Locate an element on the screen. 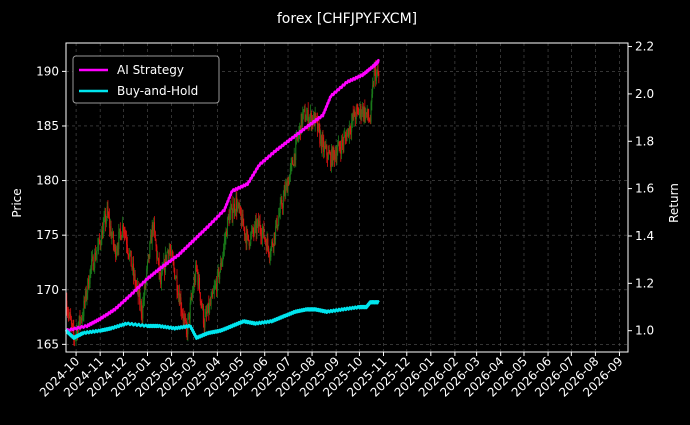 The width and height of the screenshot is (690, 425). legend: AI Strategy Buy-and-Hold is located at coordinates (146, 79).